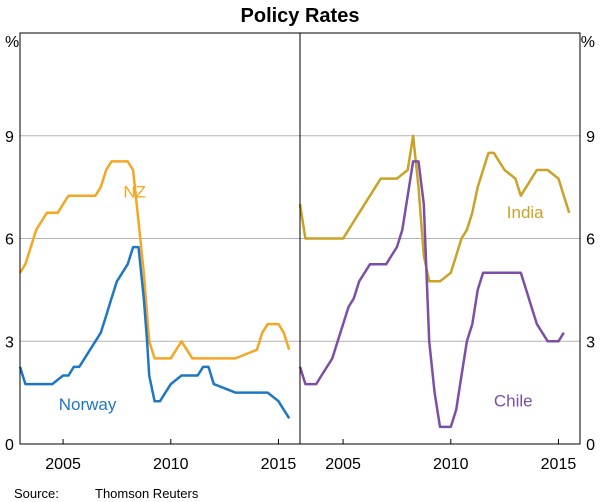 This screenshot has height=502, width=600. What do you see at coordinates (12, 42) in the screenshot?
I see `y-unit-label-left: %` at bounding box center [12, 42].